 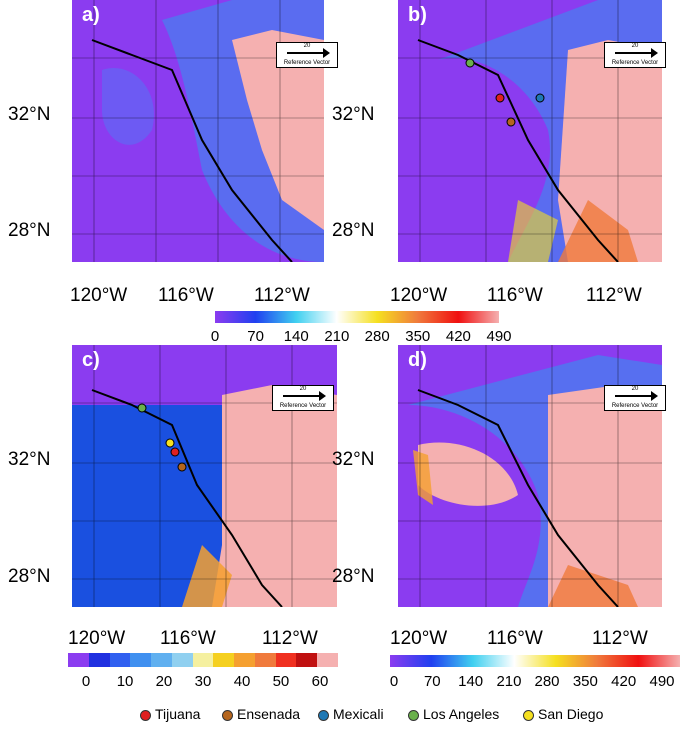 What do you see at coordinates (419, 295) in the screenshot?
I see `lon-label-120w-top-right: 120°W` at bounding box center [419, 295].